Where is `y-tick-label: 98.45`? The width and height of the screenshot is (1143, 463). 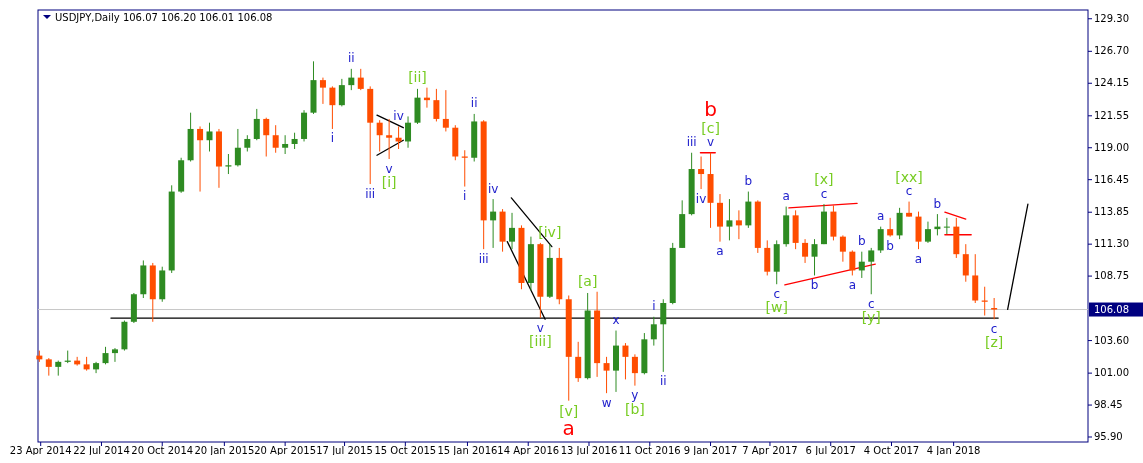 y-tick-label: 98.45 is located at coordinates (1108, 405).